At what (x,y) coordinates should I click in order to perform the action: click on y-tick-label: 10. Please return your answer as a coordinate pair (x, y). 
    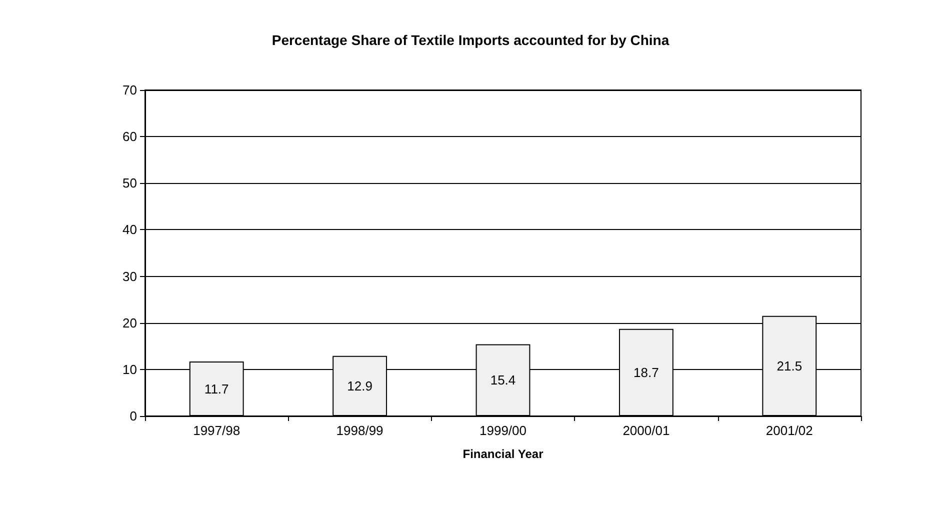
    Looking at the image, I should click on (129, 369).